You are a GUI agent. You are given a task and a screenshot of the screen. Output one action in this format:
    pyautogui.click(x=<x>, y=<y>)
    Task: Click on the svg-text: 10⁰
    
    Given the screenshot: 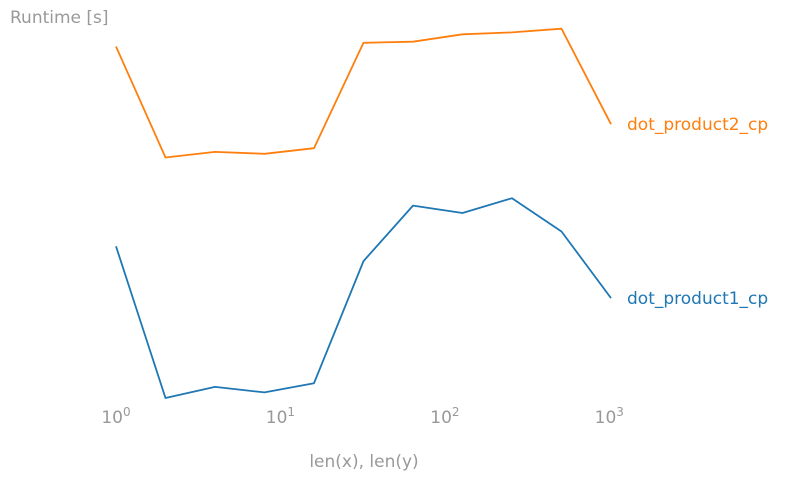 What is the action you would take?
    pyautogui.click(x=115, y=416)
    